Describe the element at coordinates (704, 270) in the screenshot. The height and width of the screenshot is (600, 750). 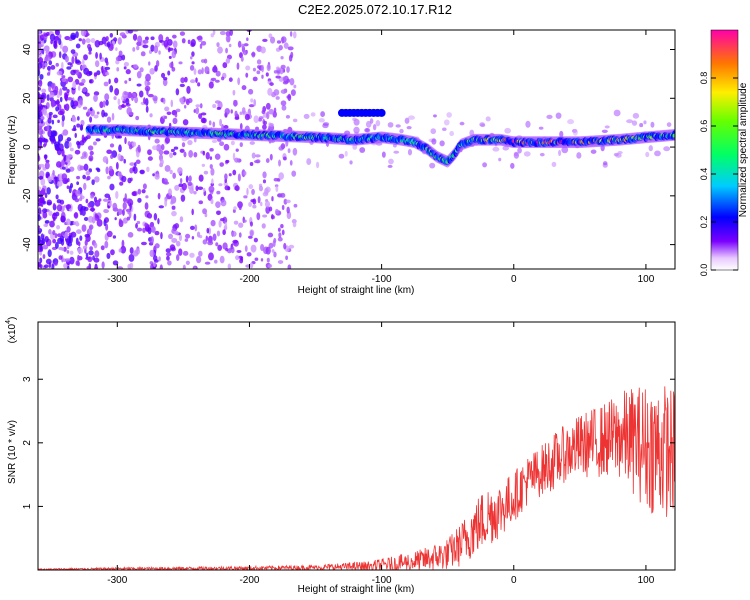
I see `colorbar-tick-label: 0.0` at that location.